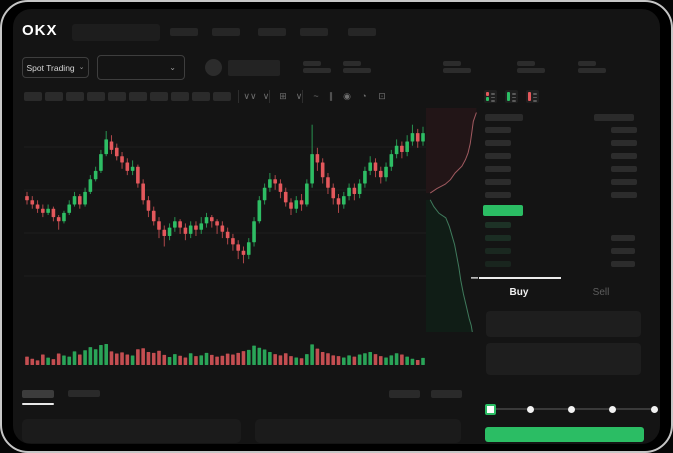 The height and width of the screenshot is (453, 673). What do you see at coordinates (564, 434) in the screenshot?
I see `submit-buy-button` at bounding box center [564, 434].